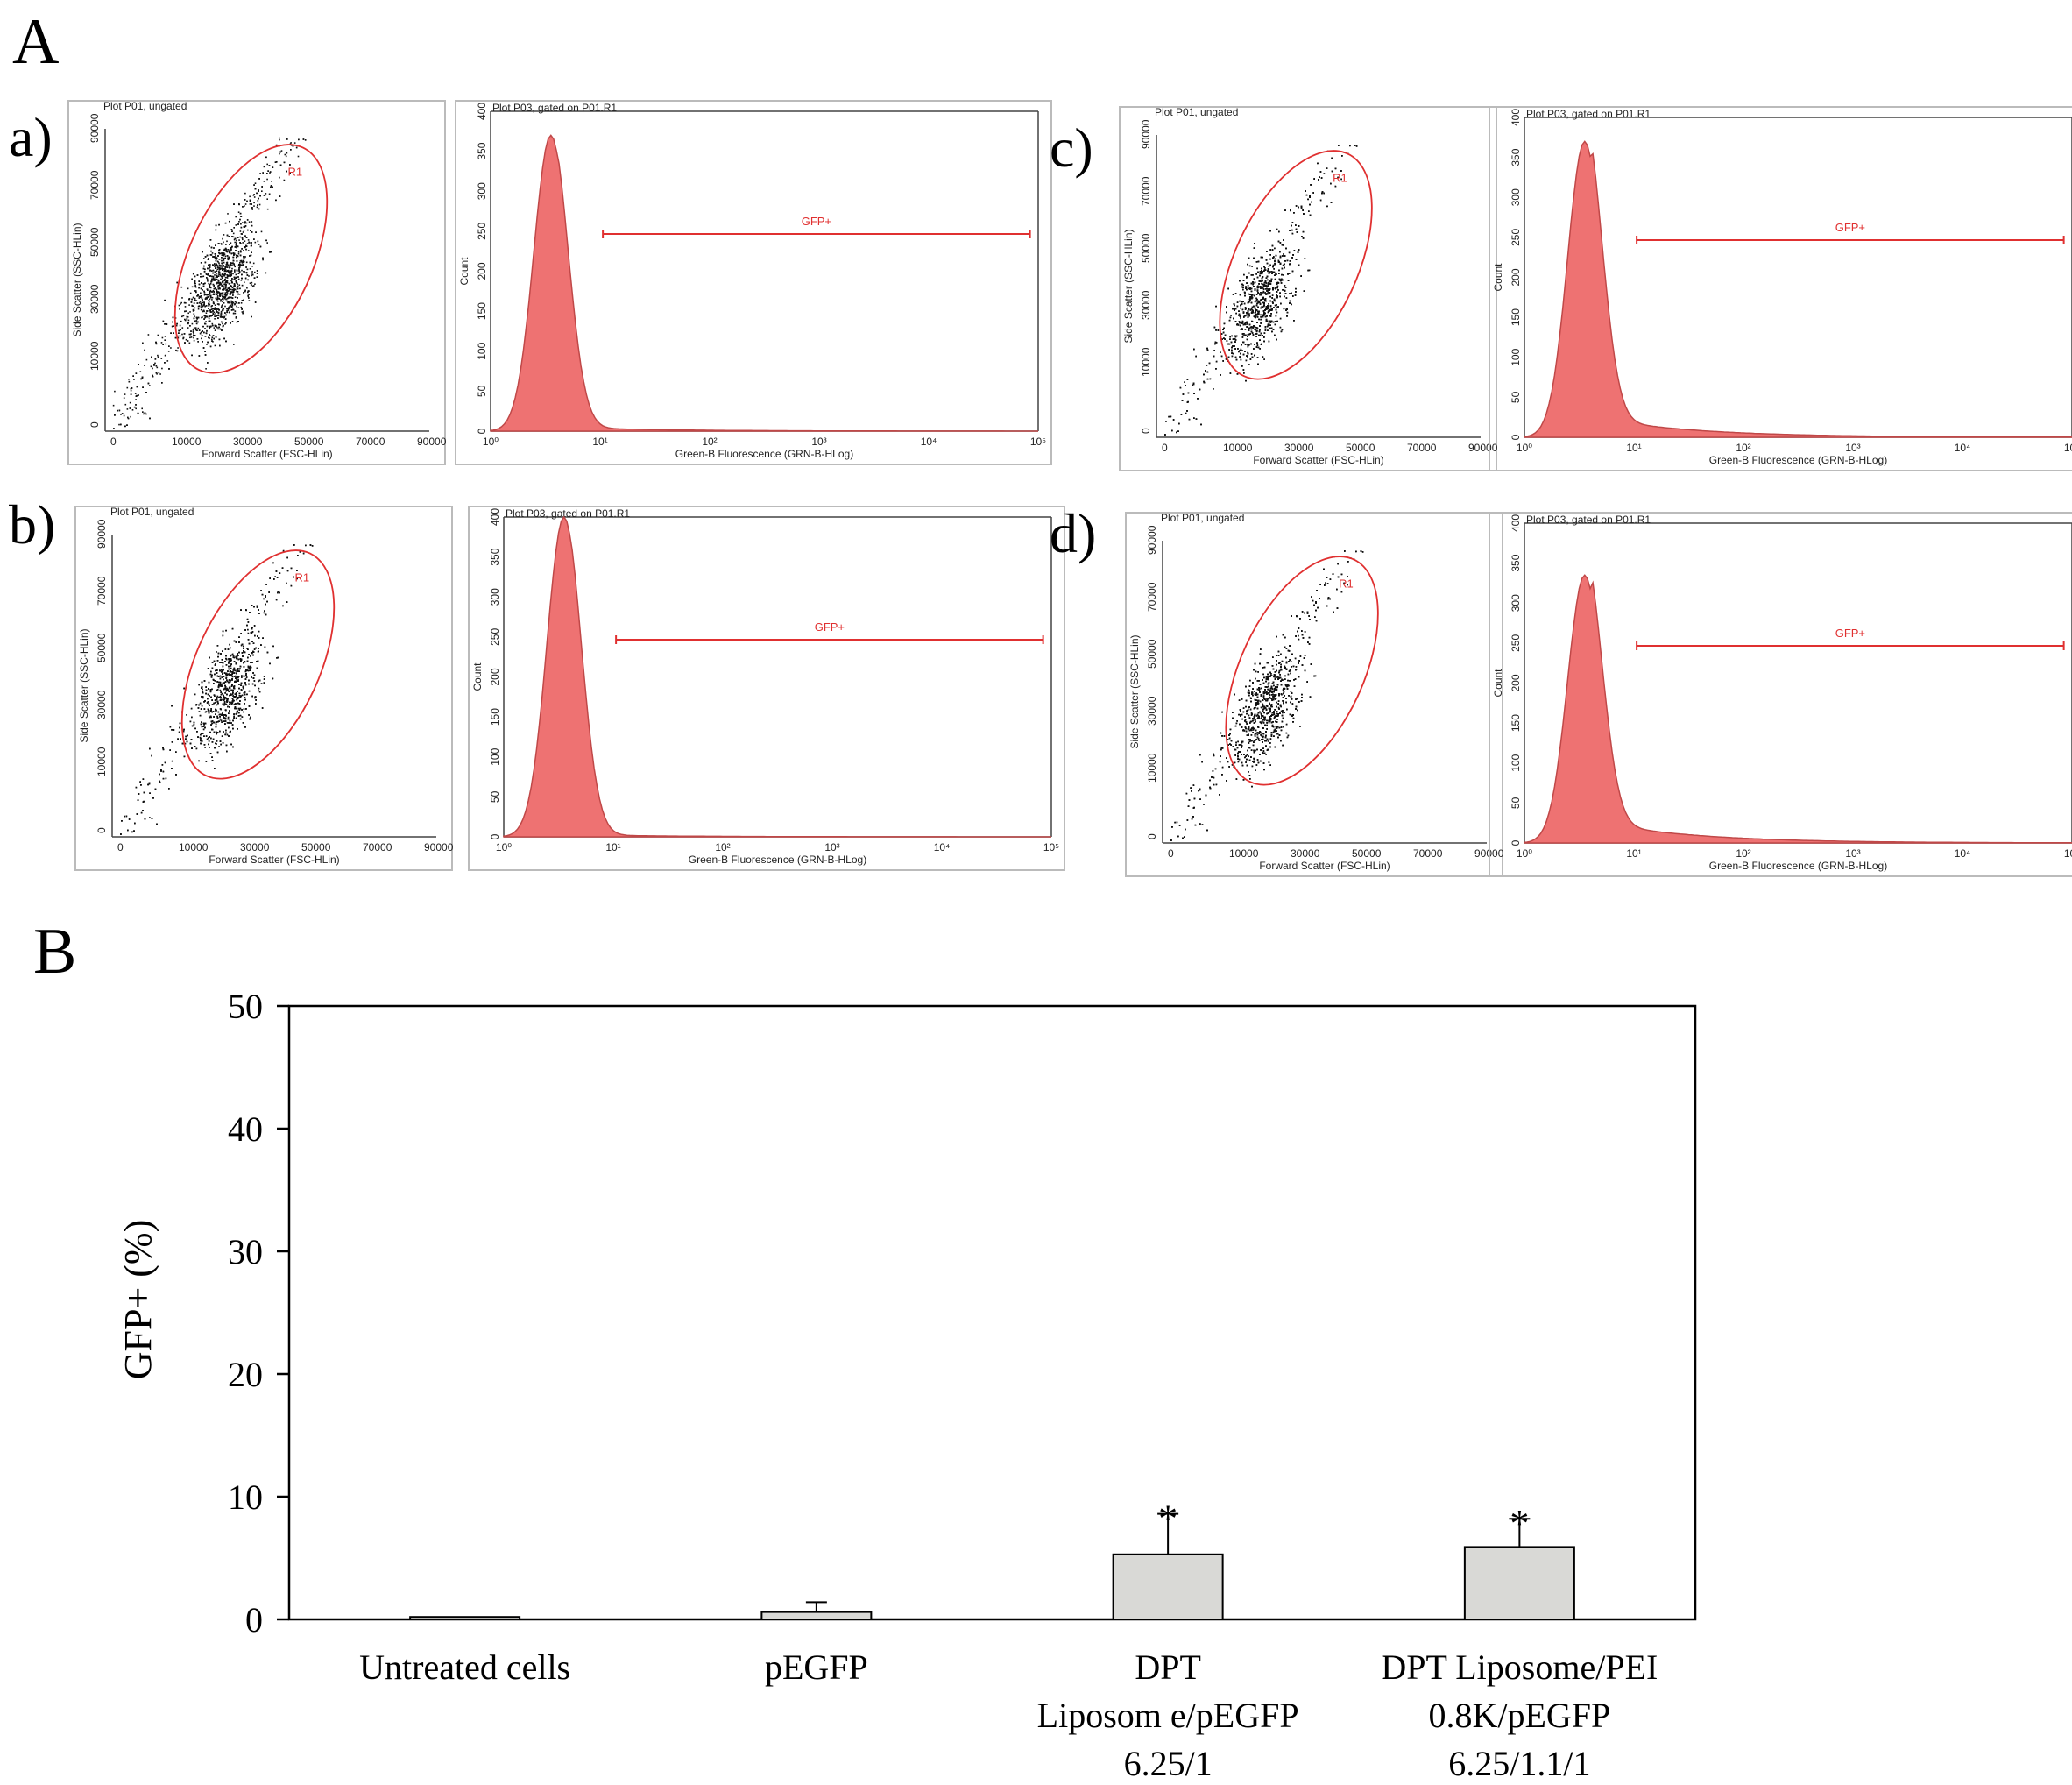  I want to click on scatter-points, so click(209, 283).